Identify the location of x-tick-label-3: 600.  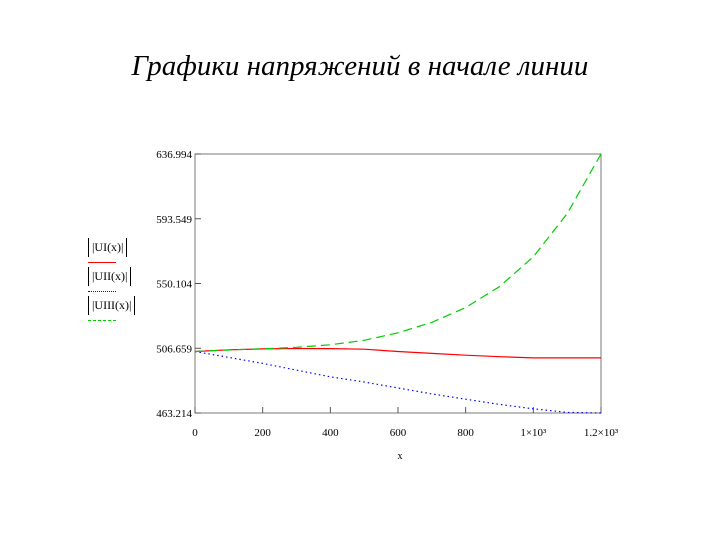
(398, 433).